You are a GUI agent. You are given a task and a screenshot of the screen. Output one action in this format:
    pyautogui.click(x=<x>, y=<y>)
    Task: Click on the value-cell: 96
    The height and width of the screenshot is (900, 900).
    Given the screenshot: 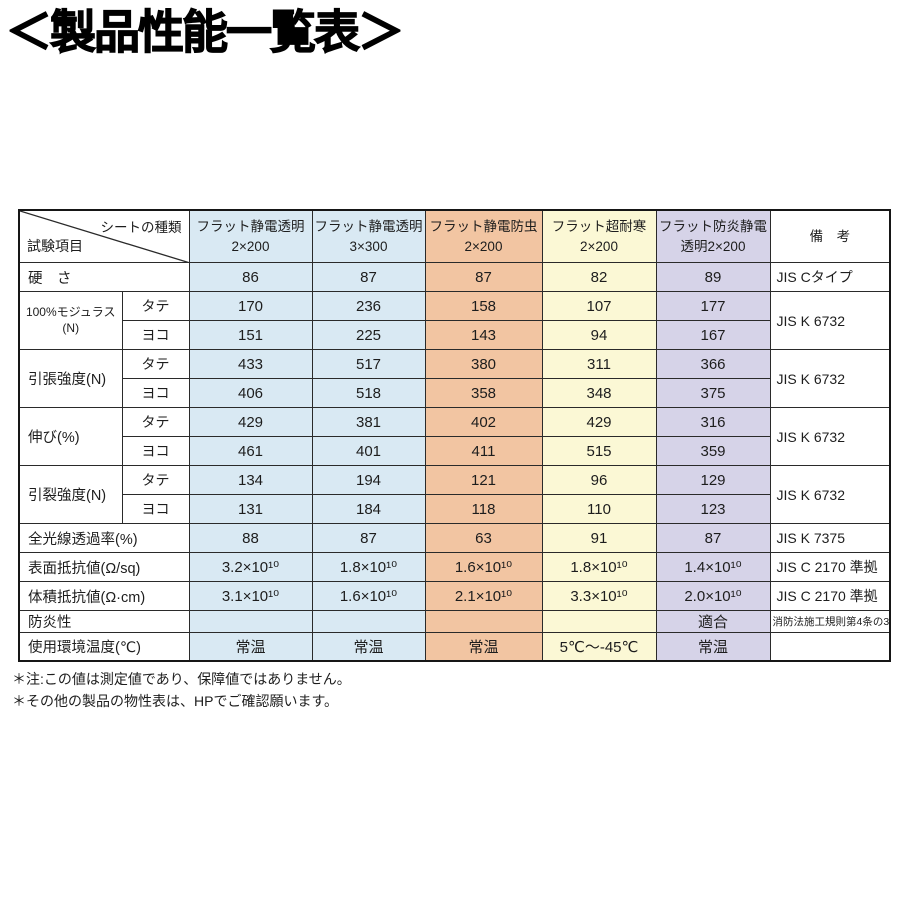 What is the action you would take?
    pyautogui.click(x=599, y=480)
    